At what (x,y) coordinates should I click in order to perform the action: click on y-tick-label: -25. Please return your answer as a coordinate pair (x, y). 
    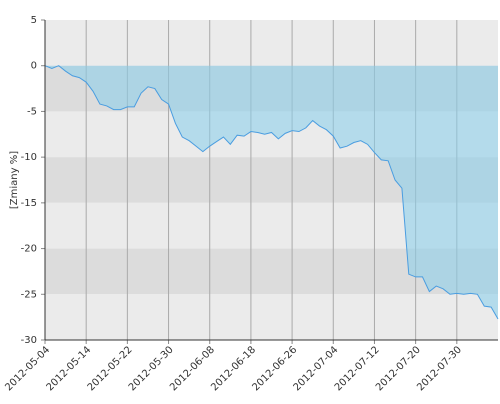
    Looking at the image, I should click on (29, 294).